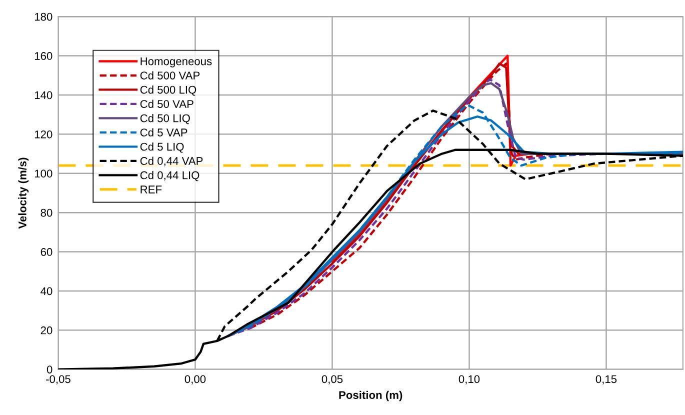 The height and width of the screenshot is (415, 685). Describe the element at coordinates (49, 370) in the screenshot. I see `y-tick-label: 0` at that location.